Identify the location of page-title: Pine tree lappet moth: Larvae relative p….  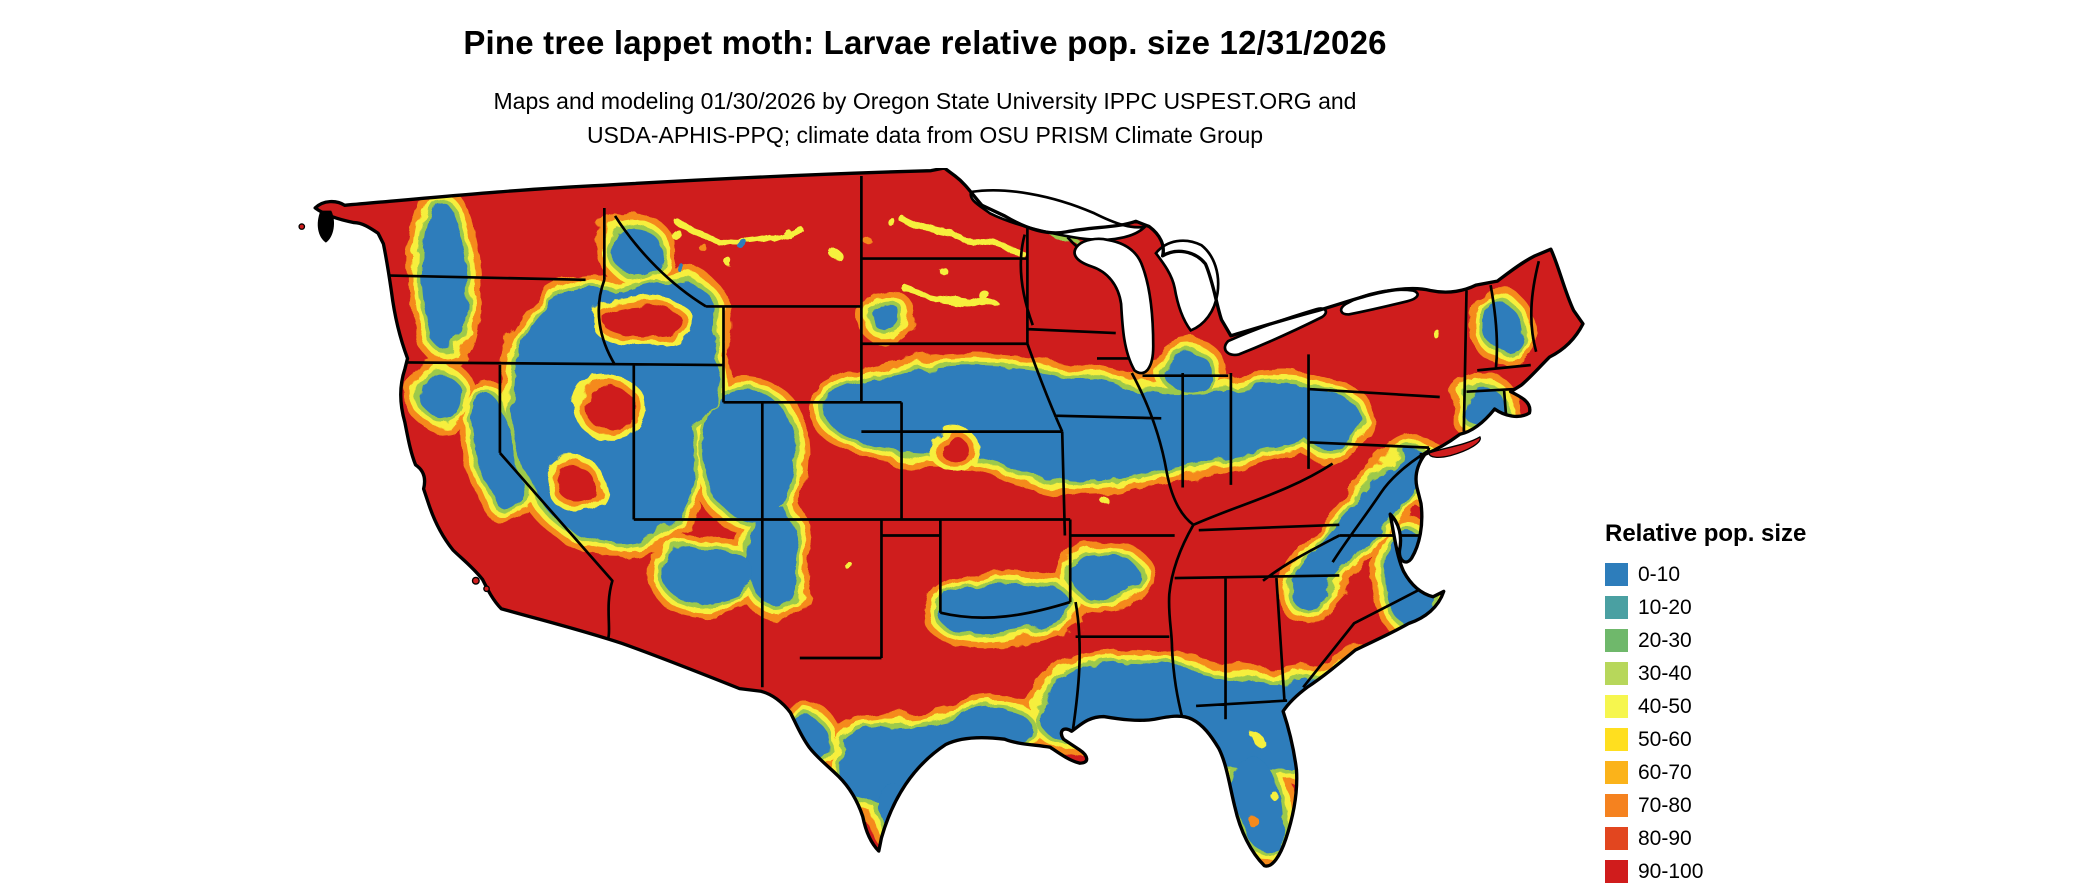
(925, 42).